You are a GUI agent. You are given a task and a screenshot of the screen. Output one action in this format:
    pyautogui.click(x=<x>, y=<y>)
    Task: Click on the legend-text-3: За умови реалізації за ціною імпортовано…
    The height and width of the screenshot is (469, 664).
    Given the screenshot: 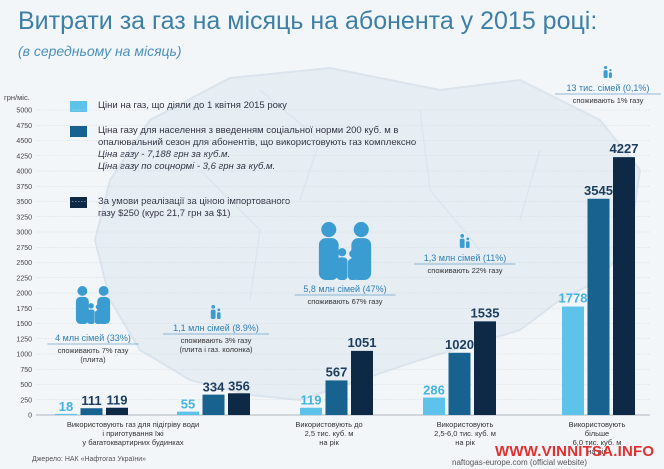 What is the action you would take?
    pyautogui.click(x=194, y=207)
    